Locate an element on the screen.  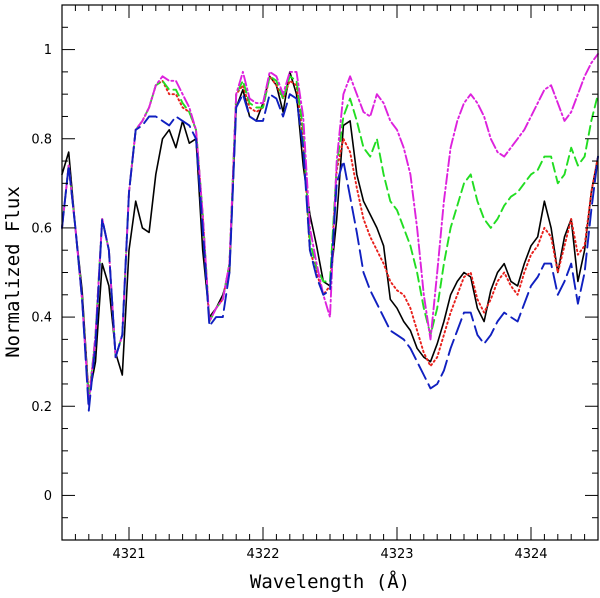
x-tick-label: 4324 is located at coordinates (530, 554).